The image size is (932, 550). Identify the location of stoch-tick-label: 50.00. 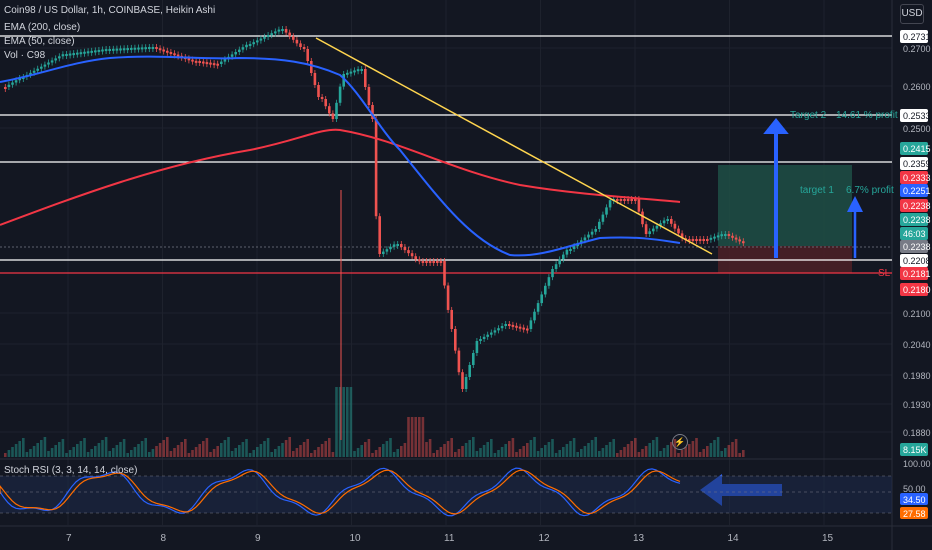
(914, 489).